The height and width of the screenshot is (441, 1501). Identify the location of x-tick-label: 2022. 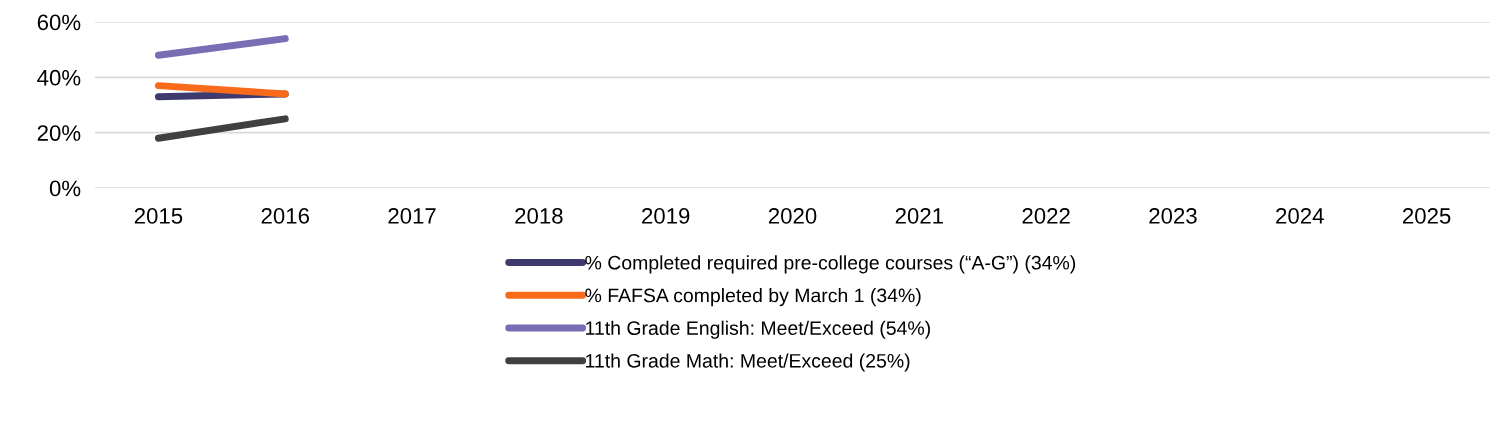
(1046, 216).